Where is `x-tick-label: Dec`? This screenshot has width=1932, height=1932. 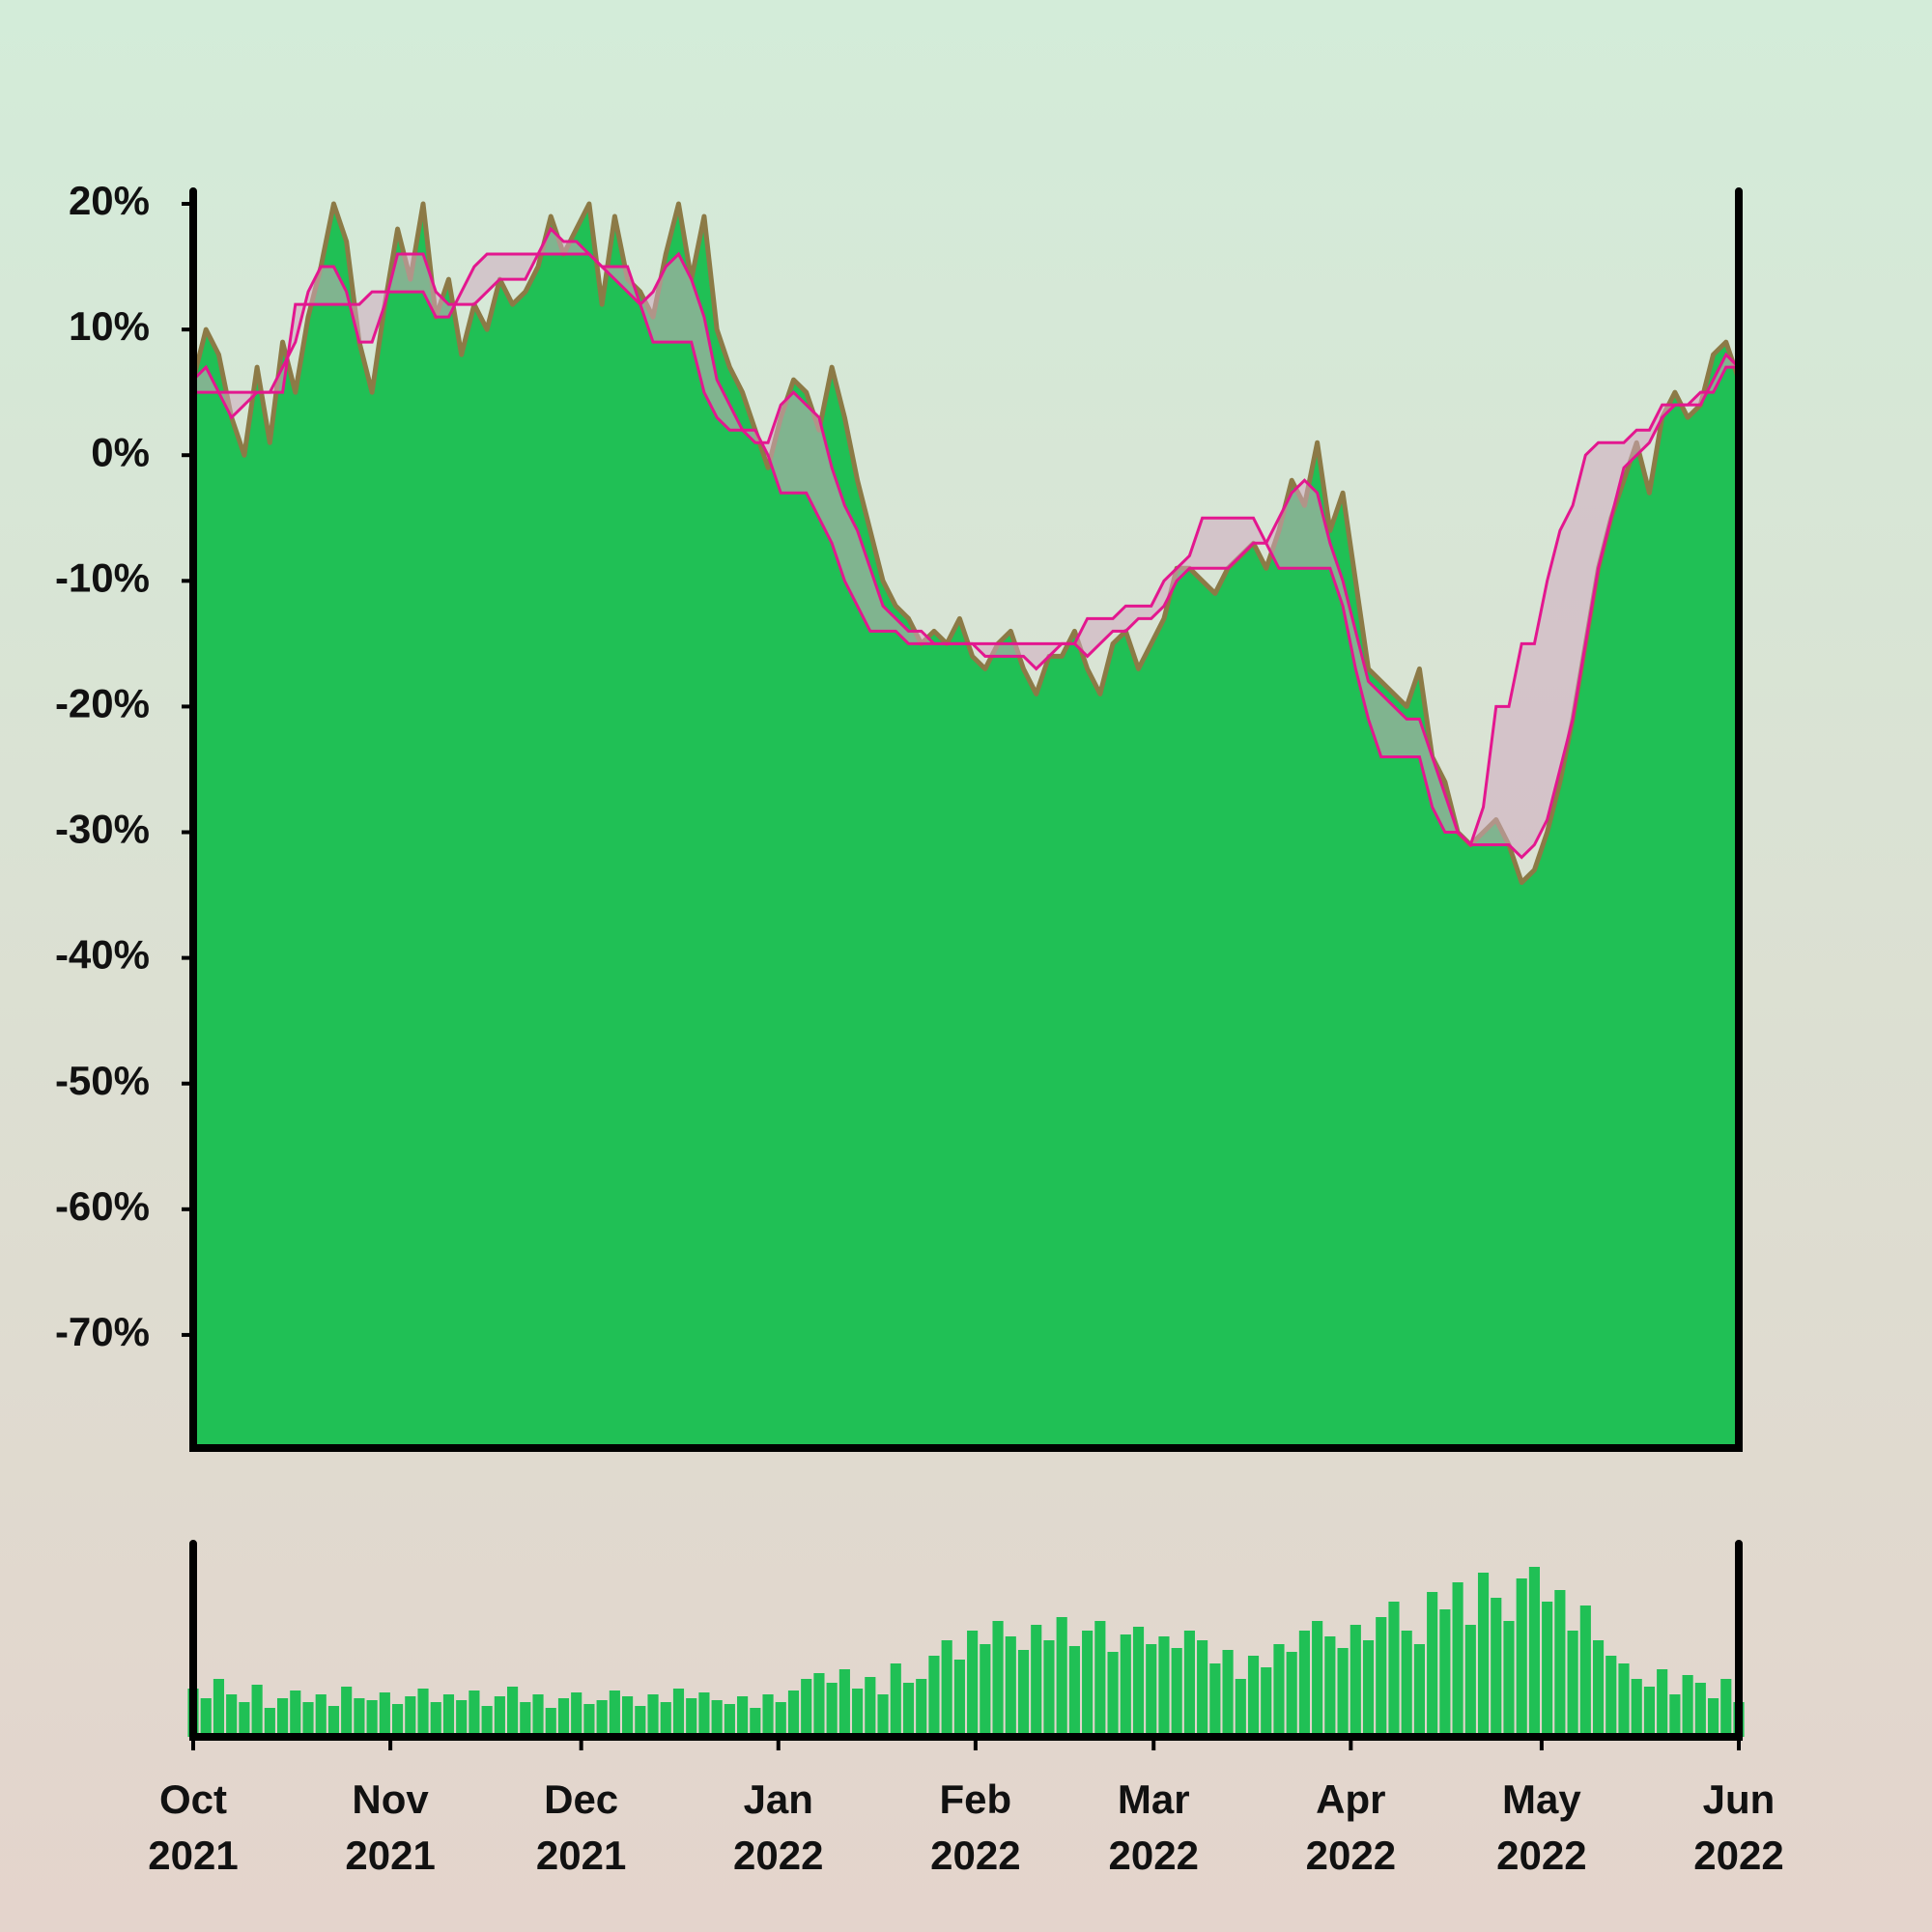
x-tick-label: Dec is located at coordinates (581, 1799).